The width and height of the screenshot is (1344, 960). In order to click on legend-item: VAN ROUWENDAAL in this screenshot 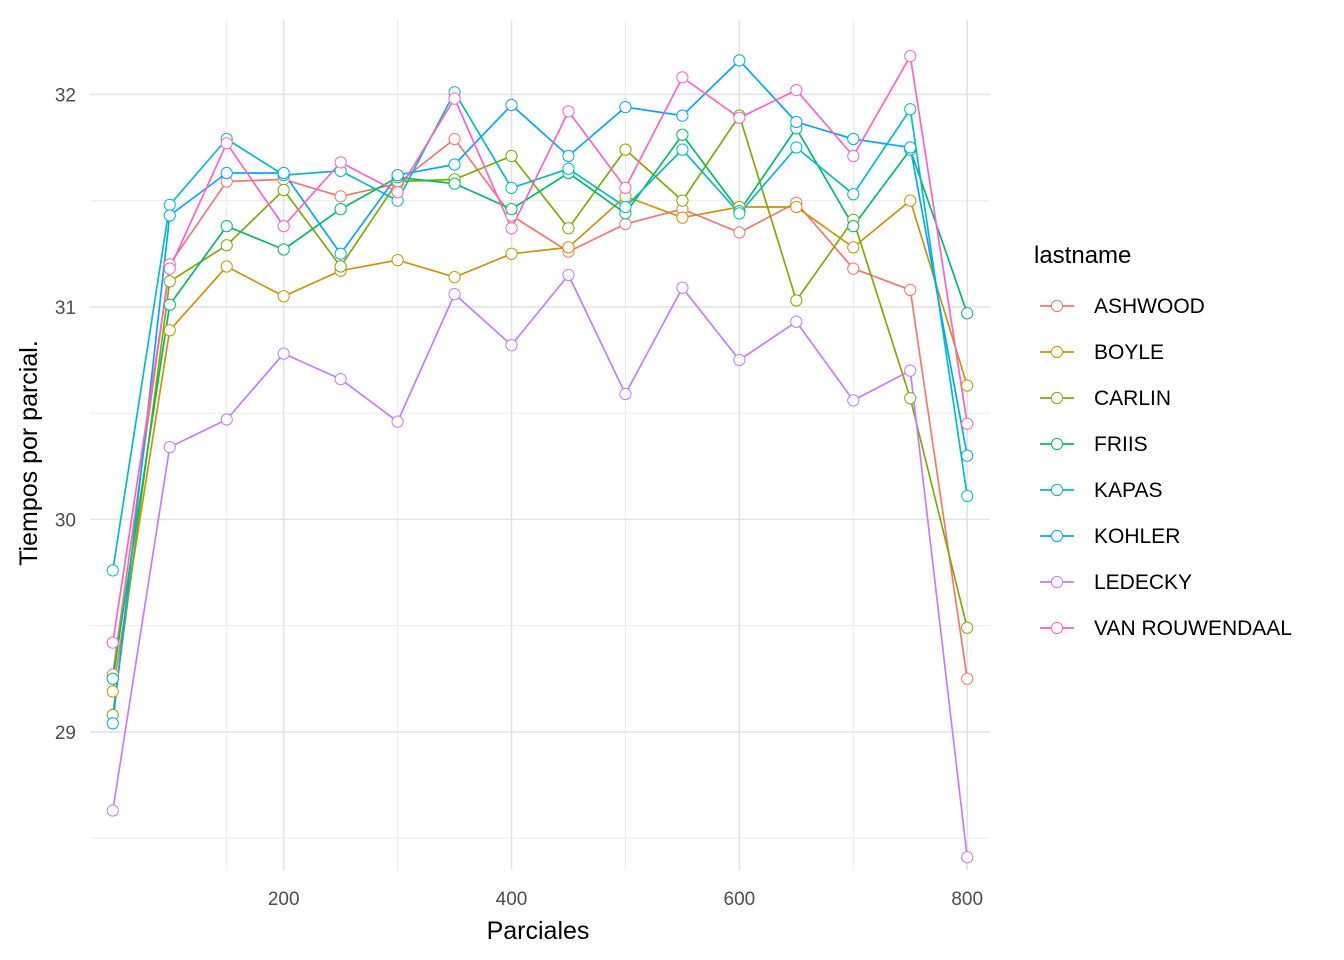, I will do `click(1166, 628)`.